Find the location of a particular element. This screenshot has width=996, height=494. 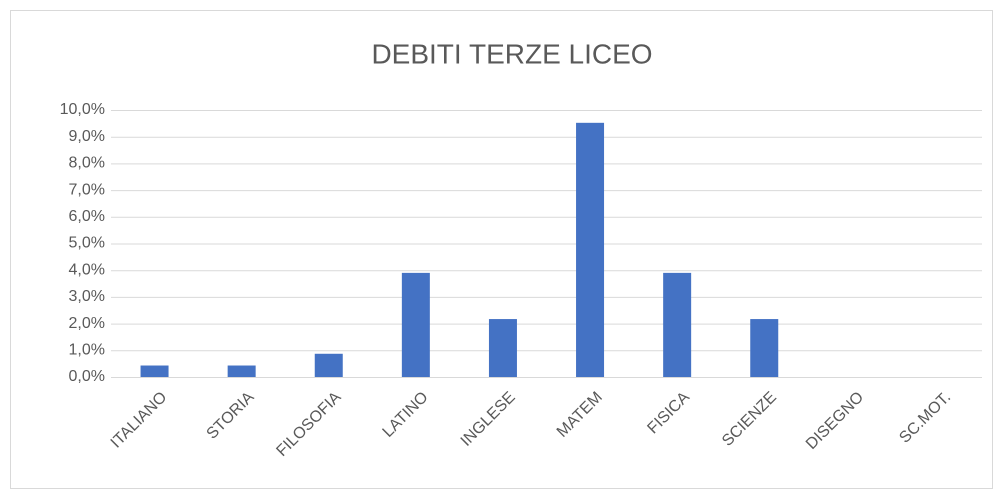

y-tick-label: 6,0% is located at coordinates (87, 216).